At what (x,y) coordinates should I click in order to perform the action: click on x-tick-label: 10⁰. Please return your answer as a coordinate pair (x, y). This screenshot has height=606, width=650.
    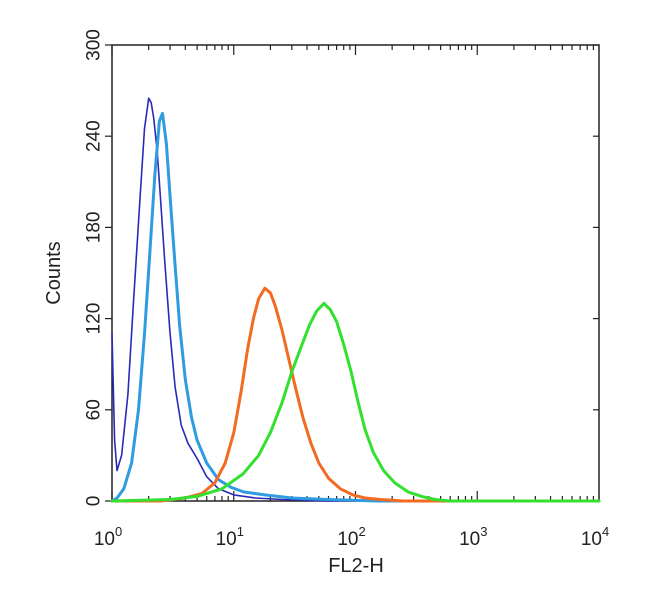
    Looking at the image, I should click on (108, 537).